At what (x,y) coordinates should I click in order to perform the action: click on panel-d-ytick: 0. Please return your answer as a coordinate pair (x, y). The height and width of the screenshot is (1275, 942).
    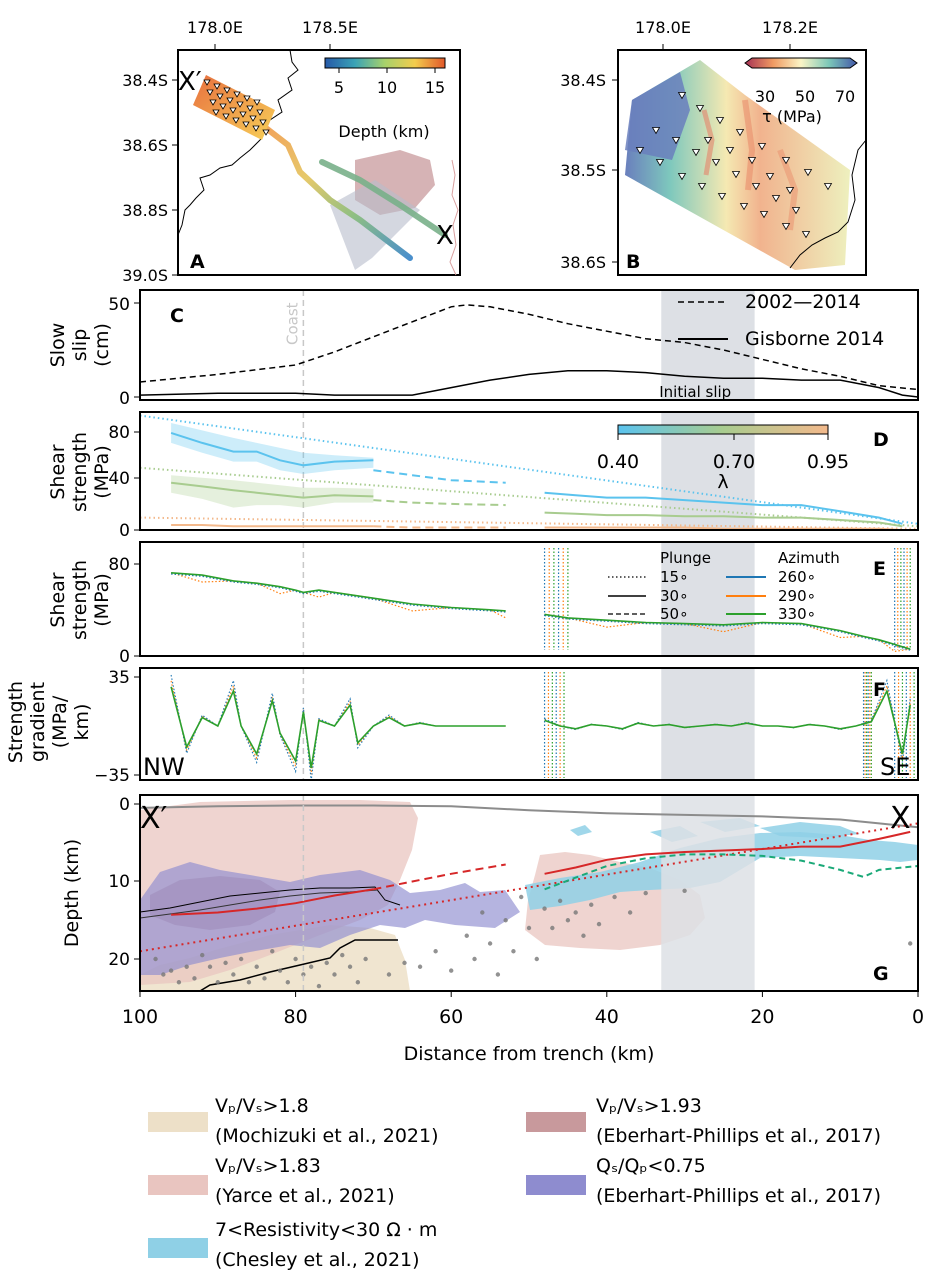
    Looking at the image, I should click on (124, 531).